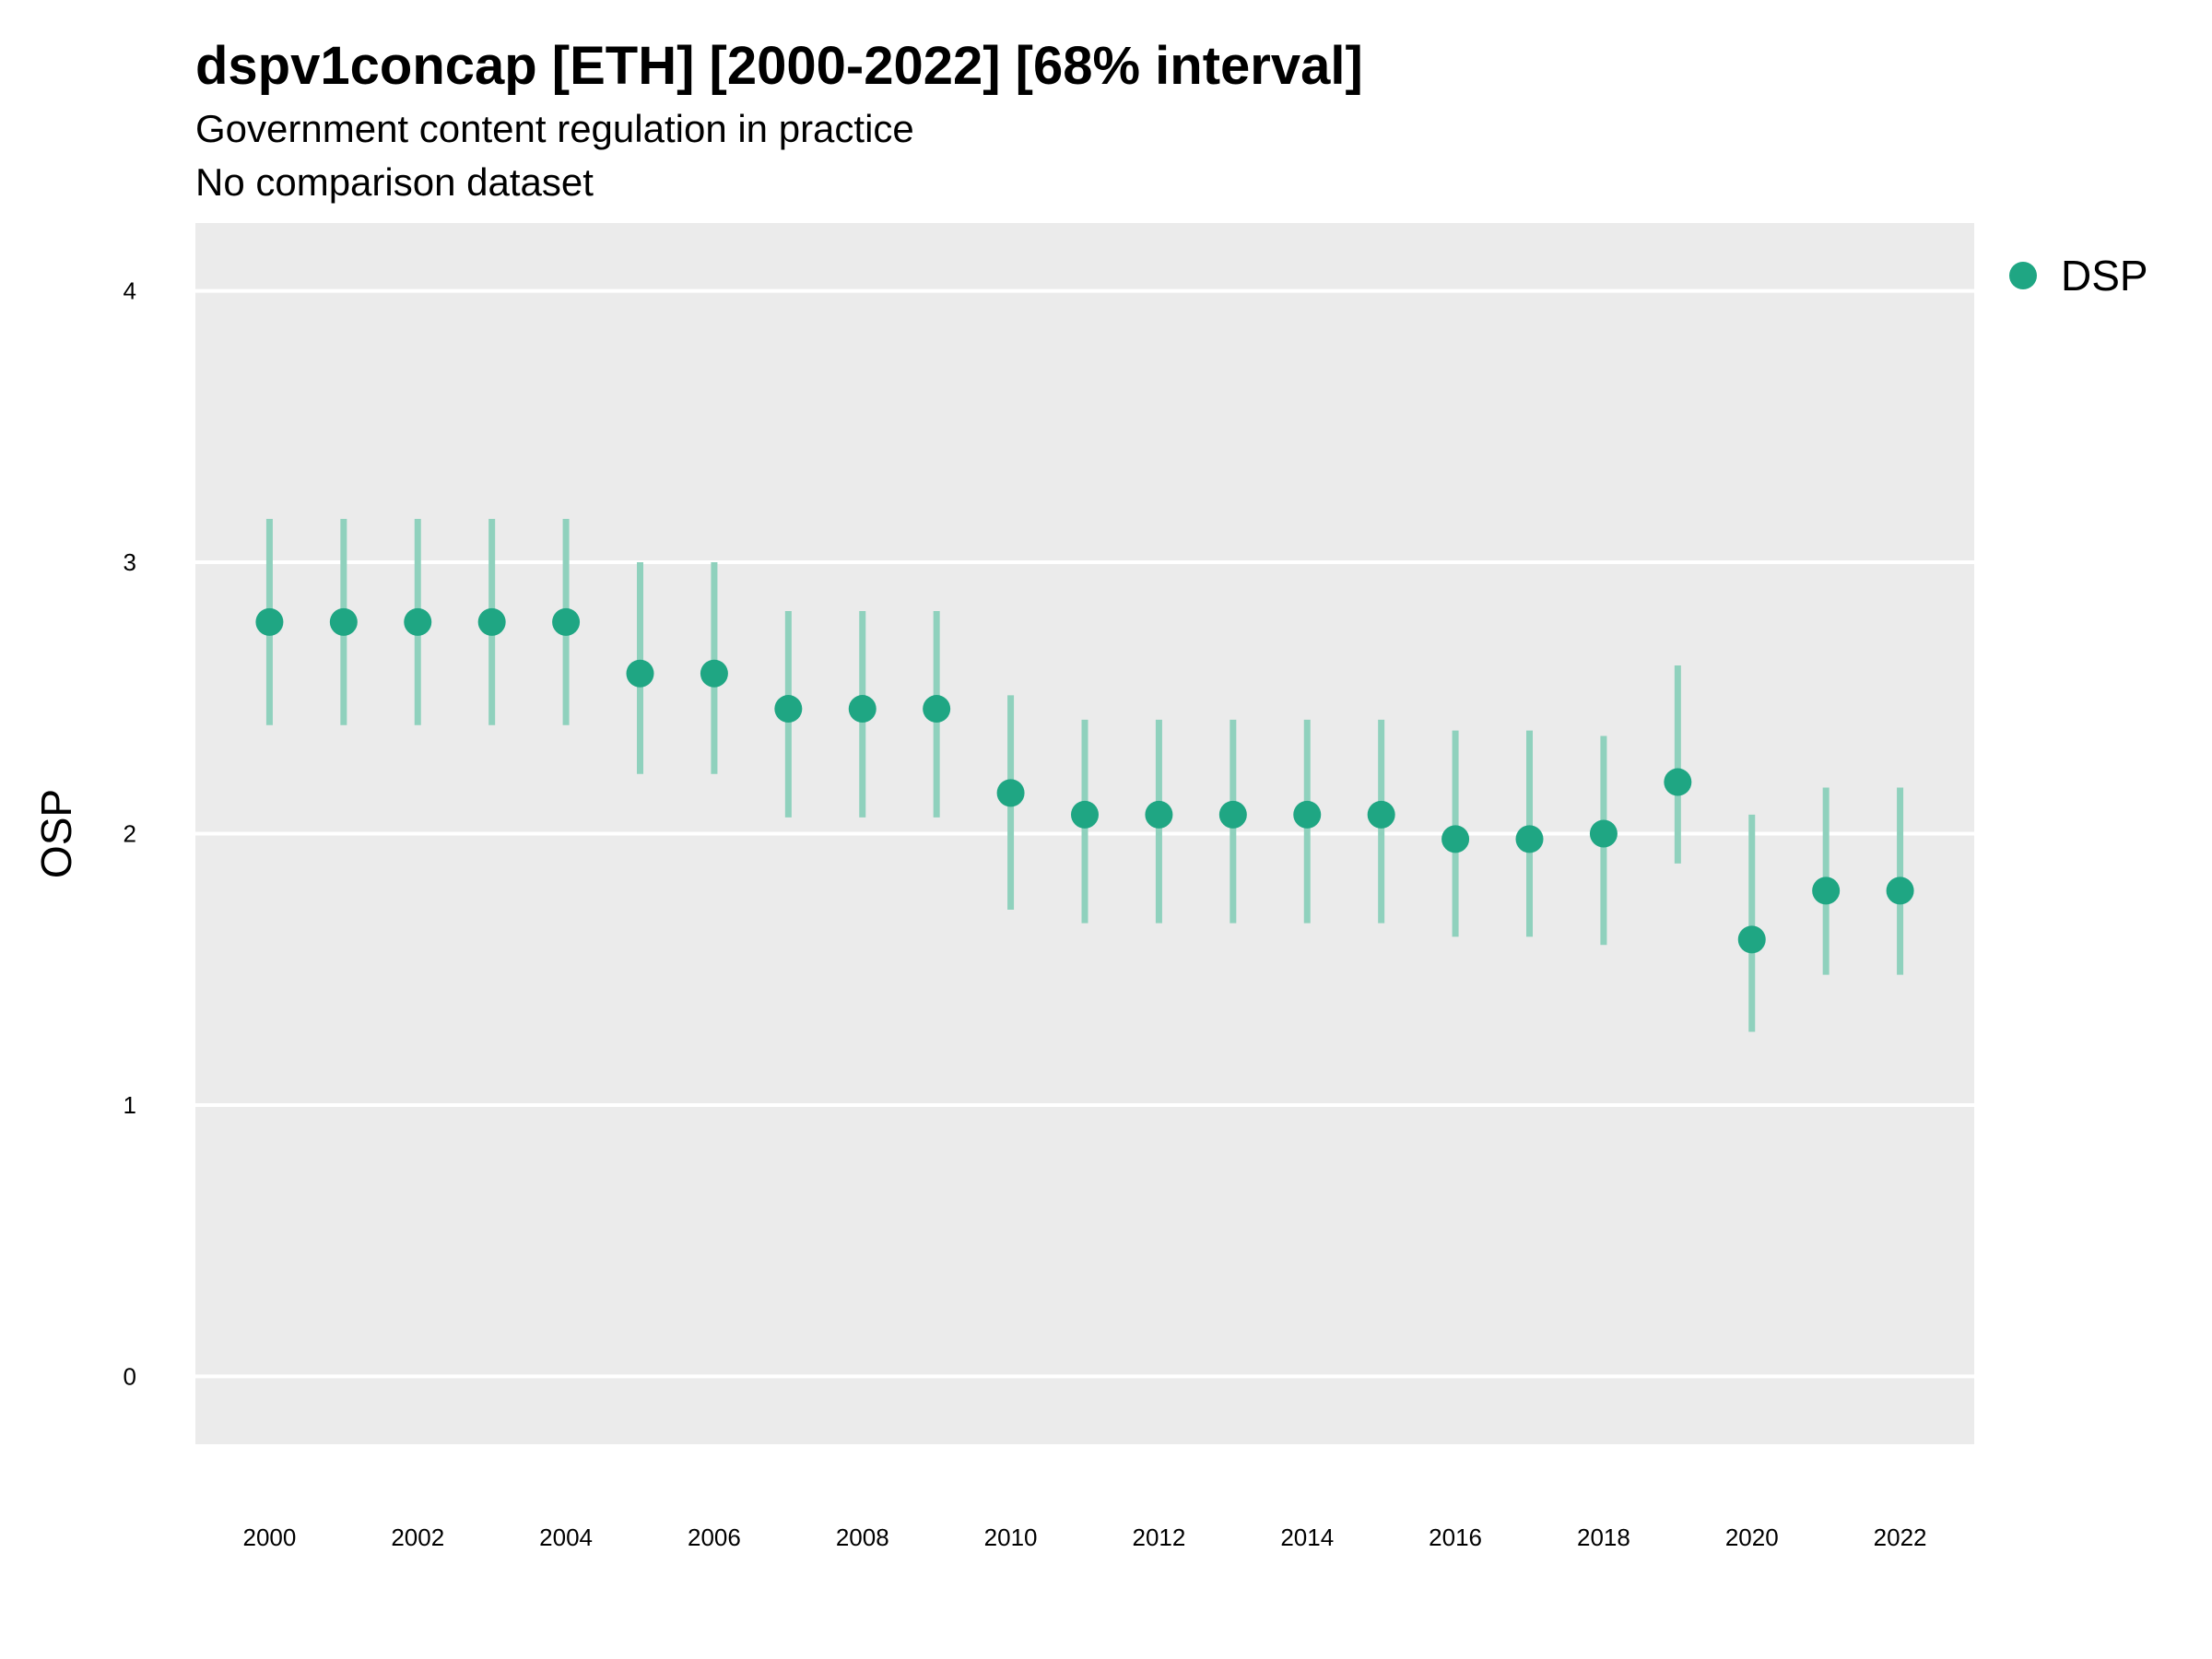  Describe the element at coordinates (1455, 1537) in the screenshot. I see `x-tick-label-2016: 2016` at that location.